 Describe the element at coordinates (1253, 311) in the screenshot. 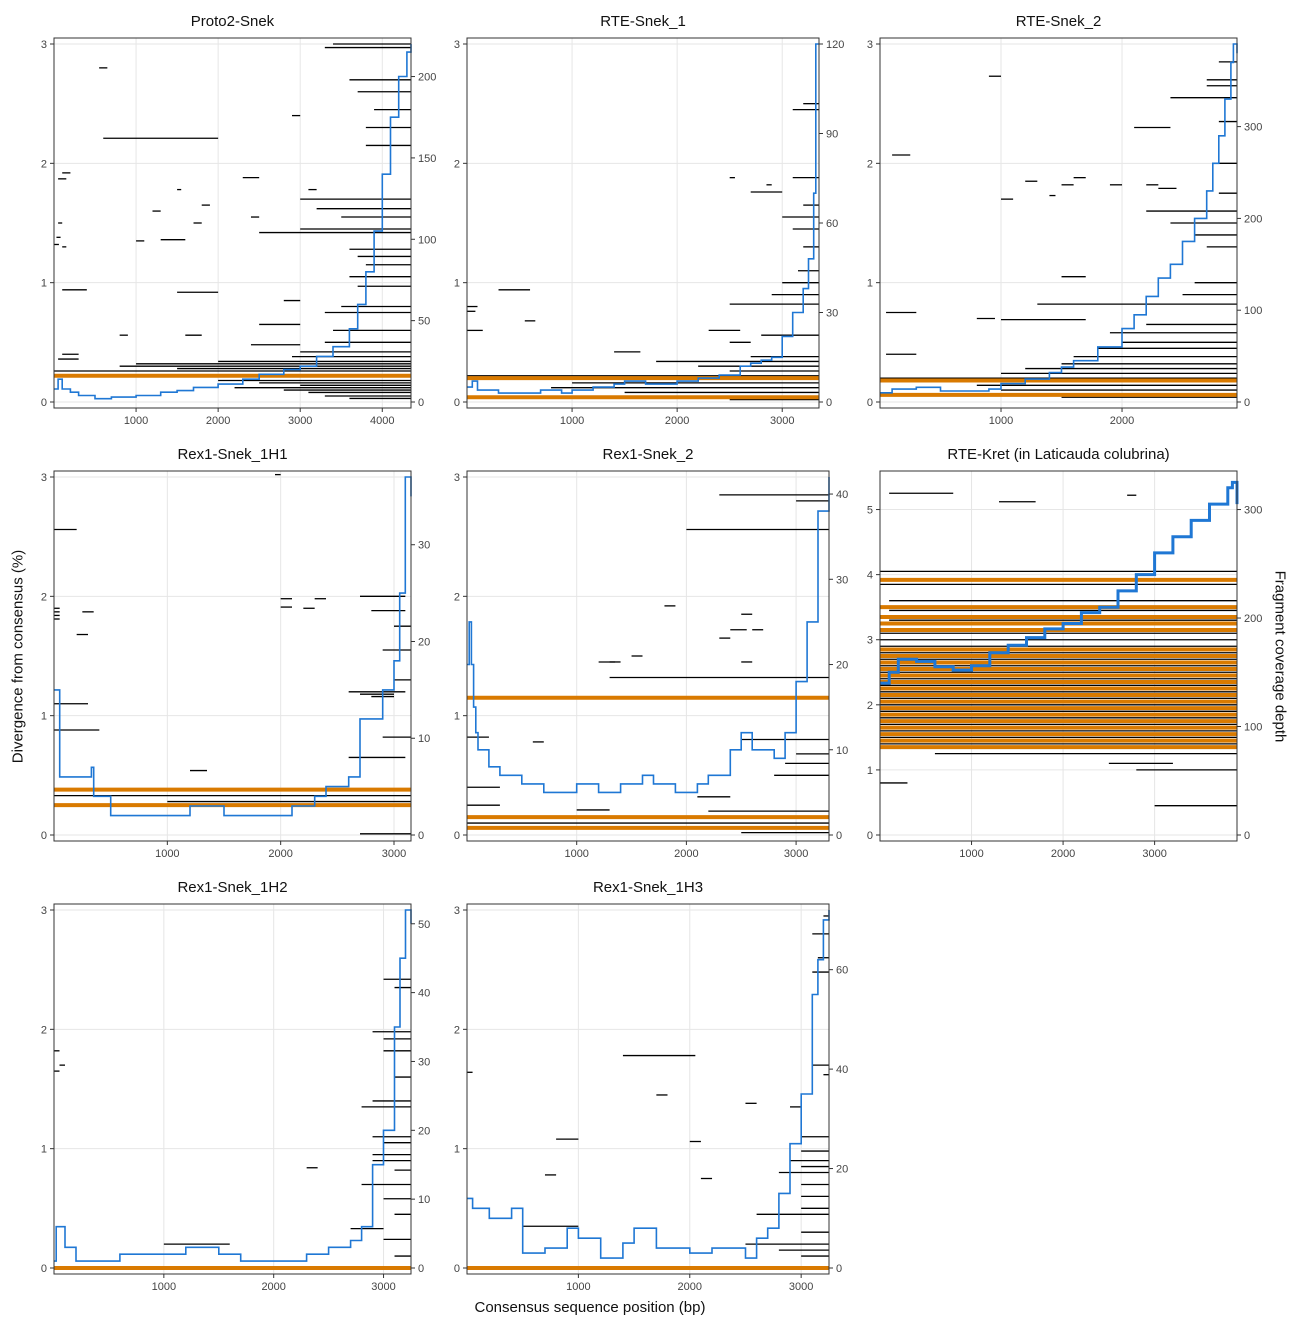

I see `y2-tick-label: 100` at that location.